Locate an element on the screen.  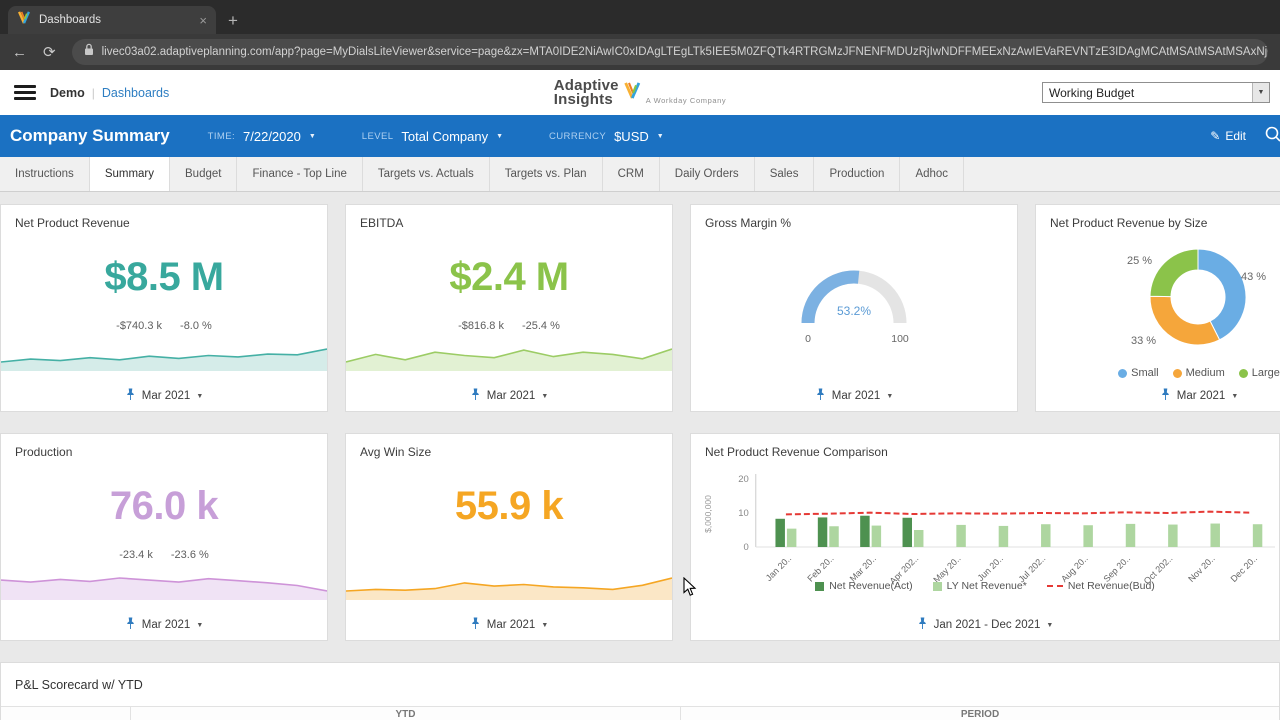
pl-scorecard-section: P&L Scorecard w/ YTD YTD PERIOD is located at coordinates (640, 691).